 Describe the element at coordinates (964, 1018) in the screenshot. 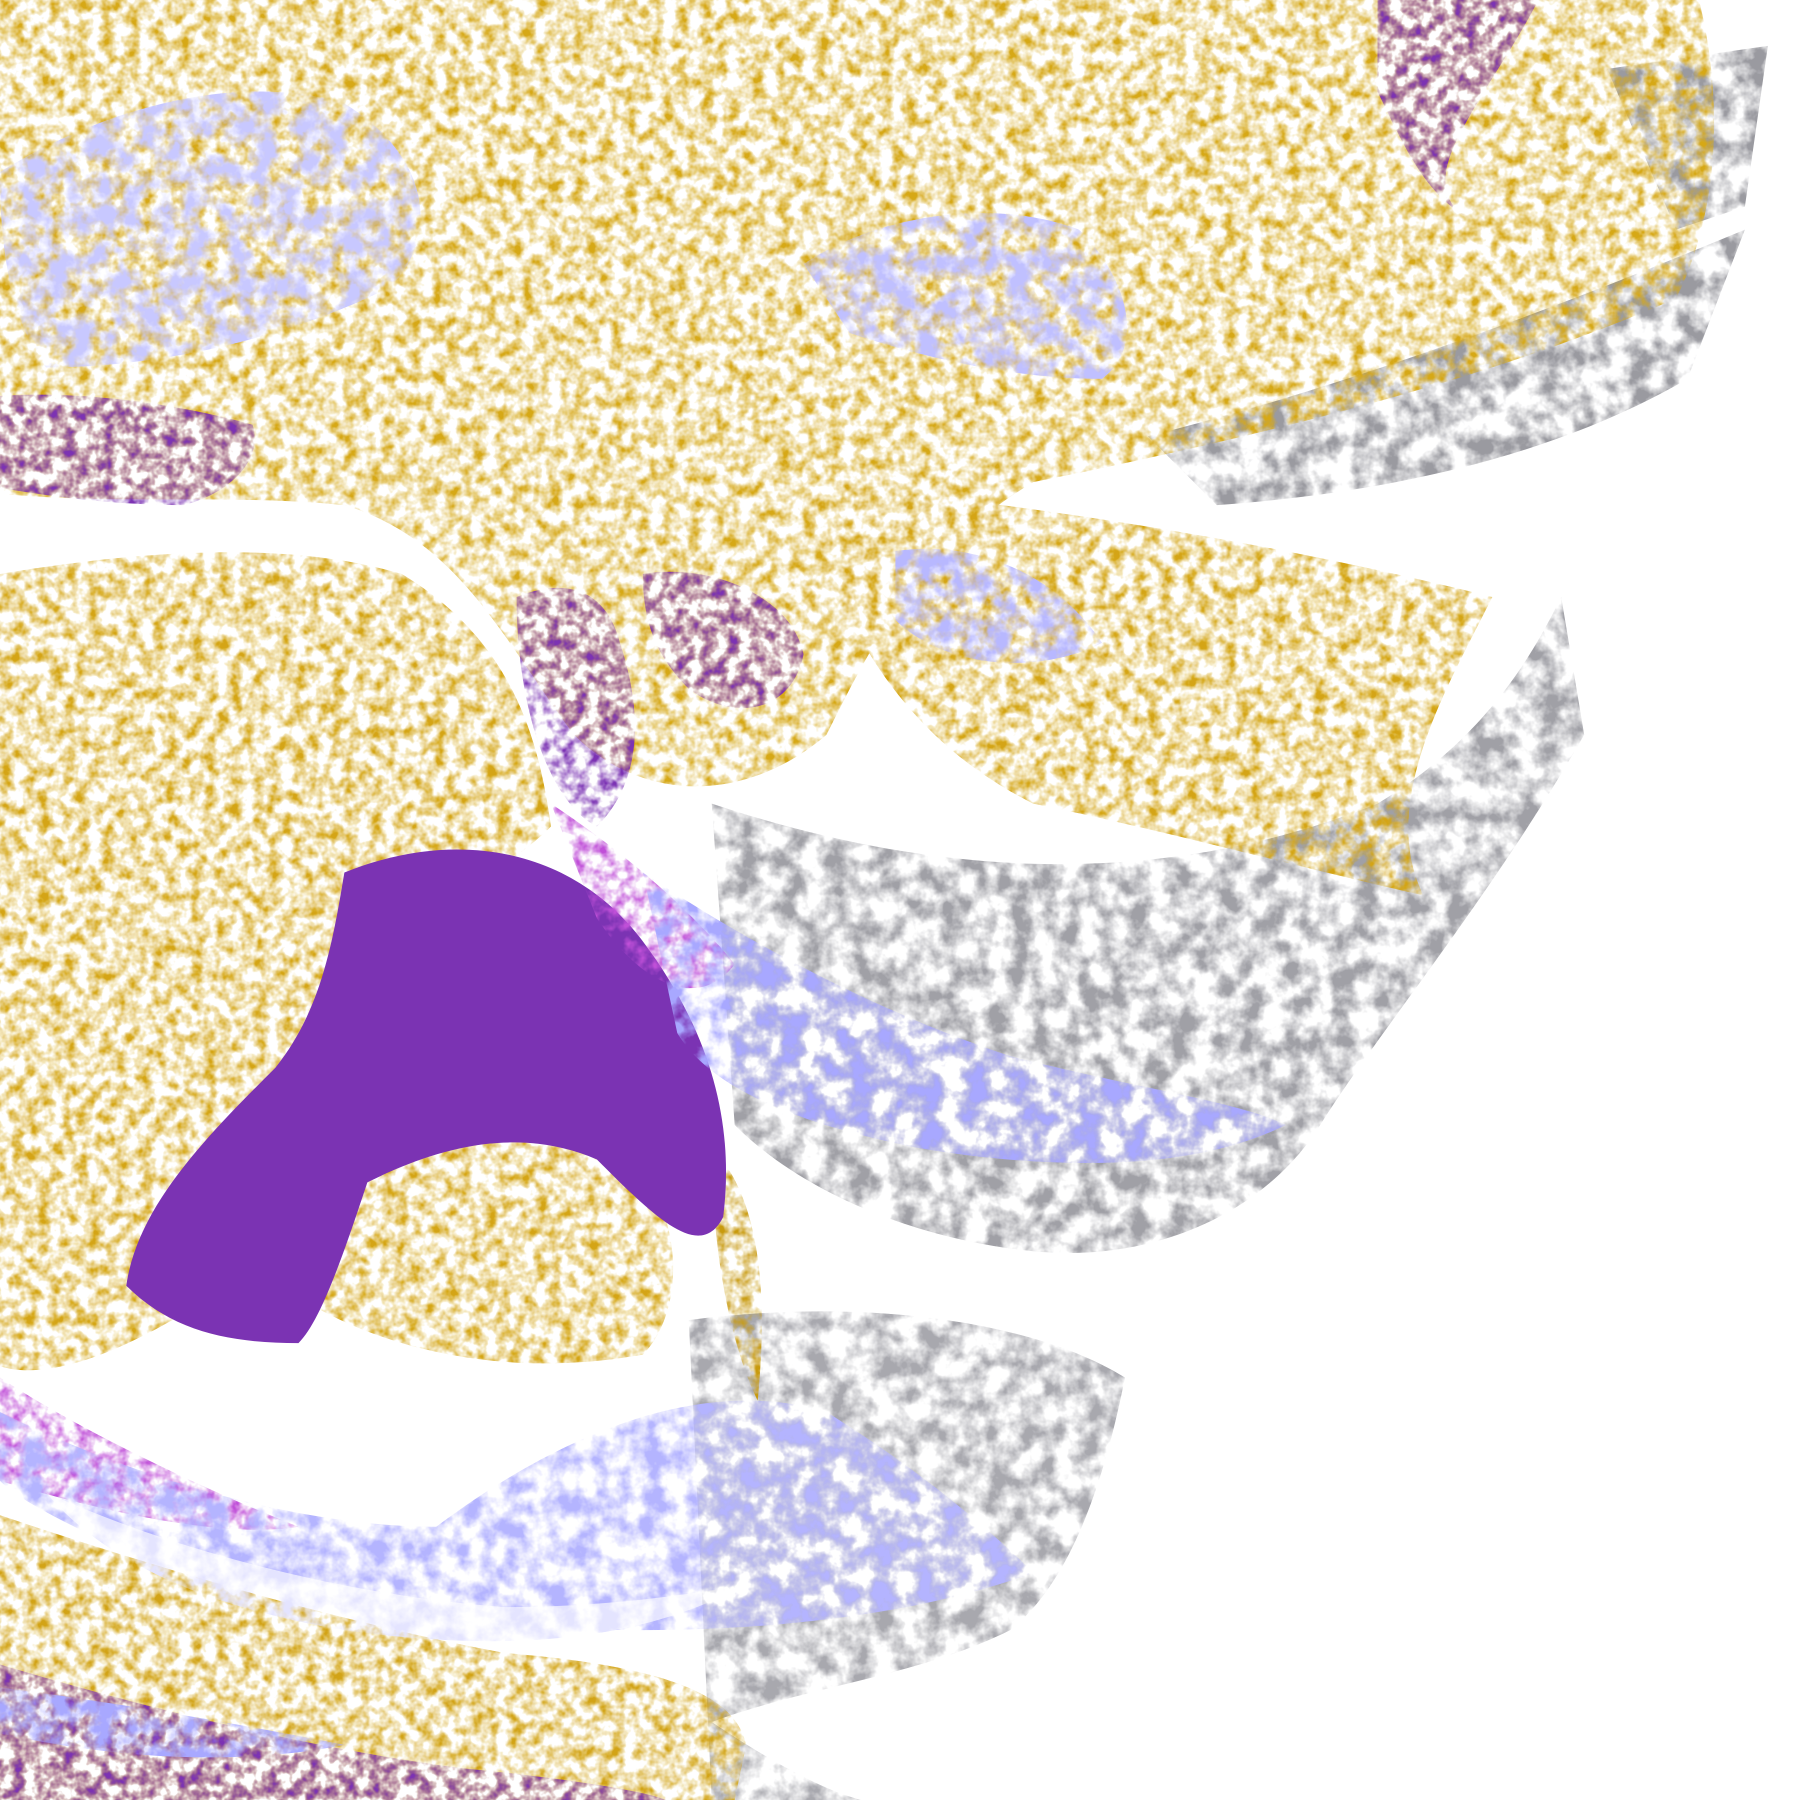

I see `lavender-band` at that location.